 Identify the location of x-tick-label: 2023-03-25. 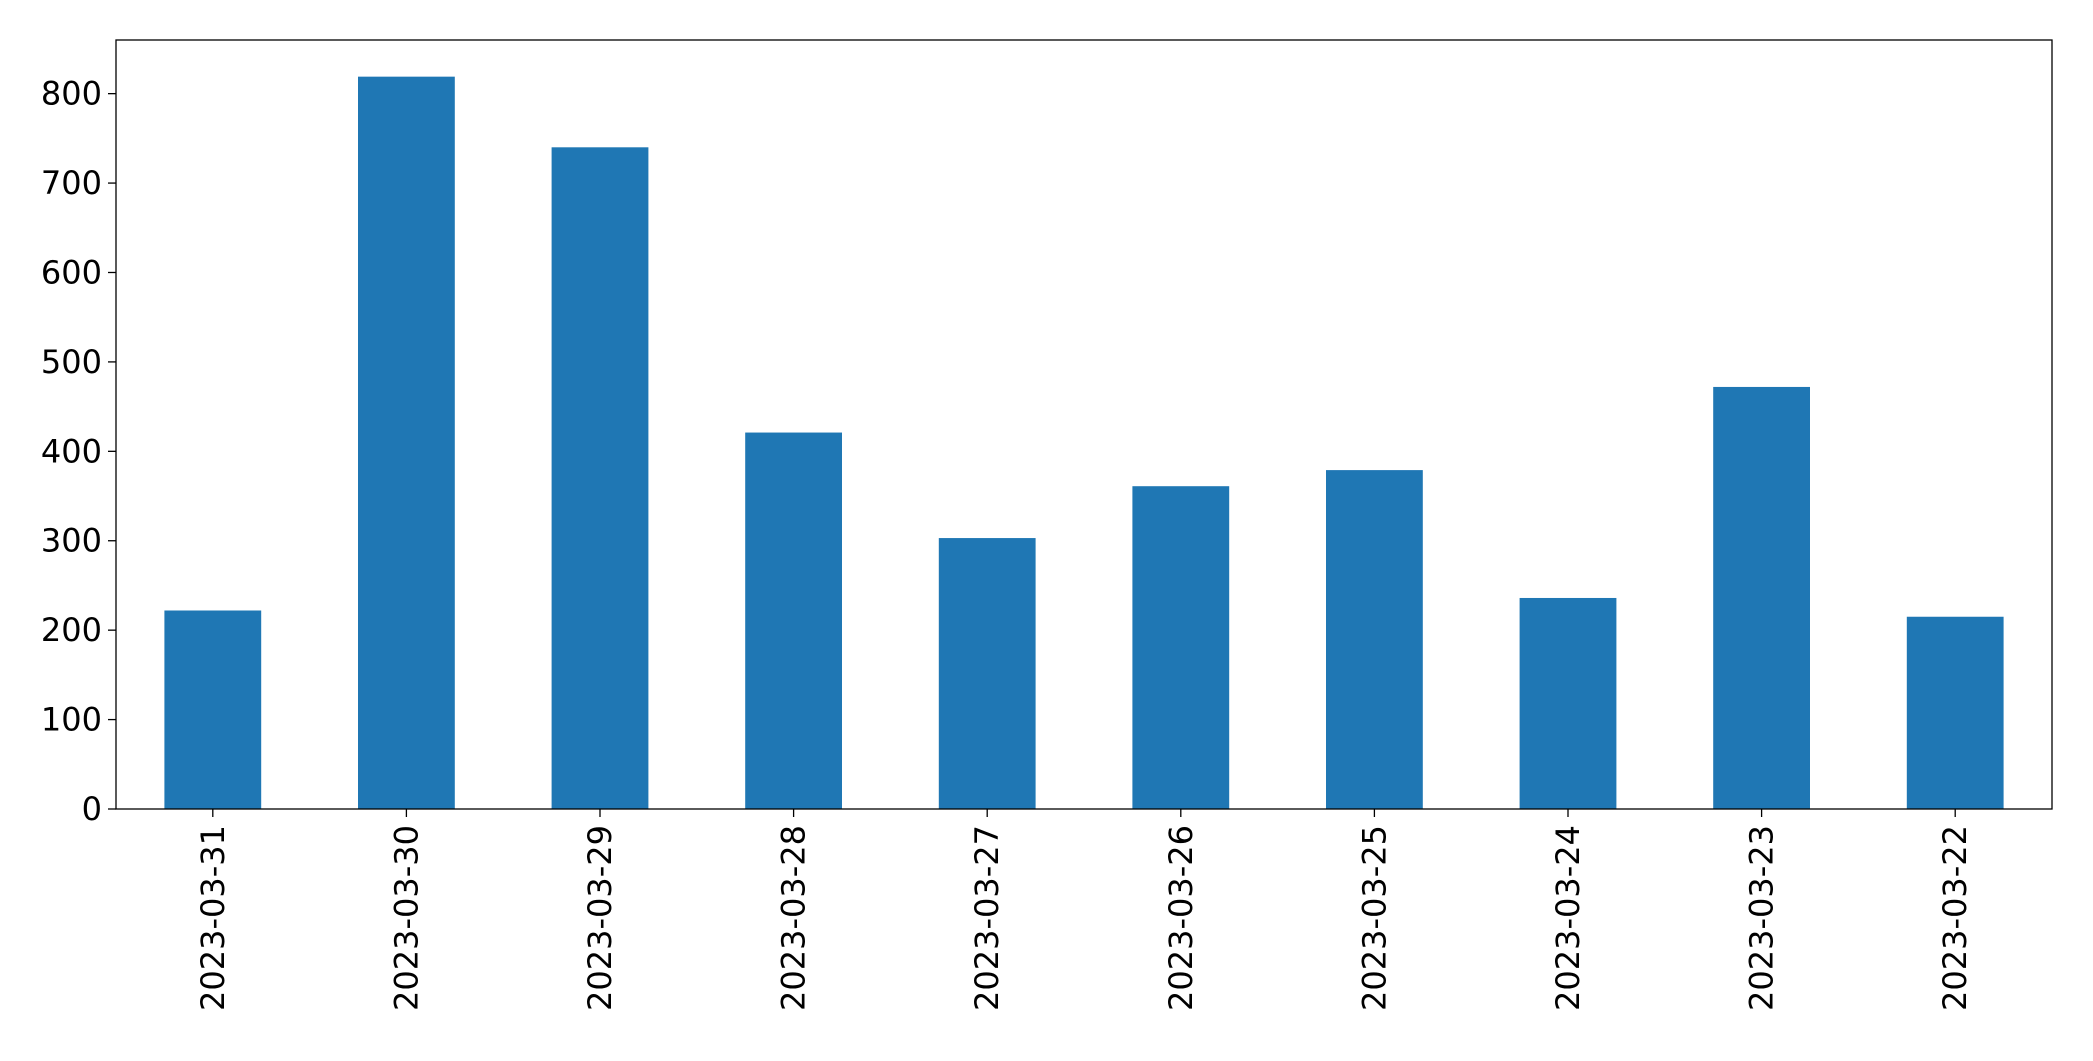
(1374, 918).